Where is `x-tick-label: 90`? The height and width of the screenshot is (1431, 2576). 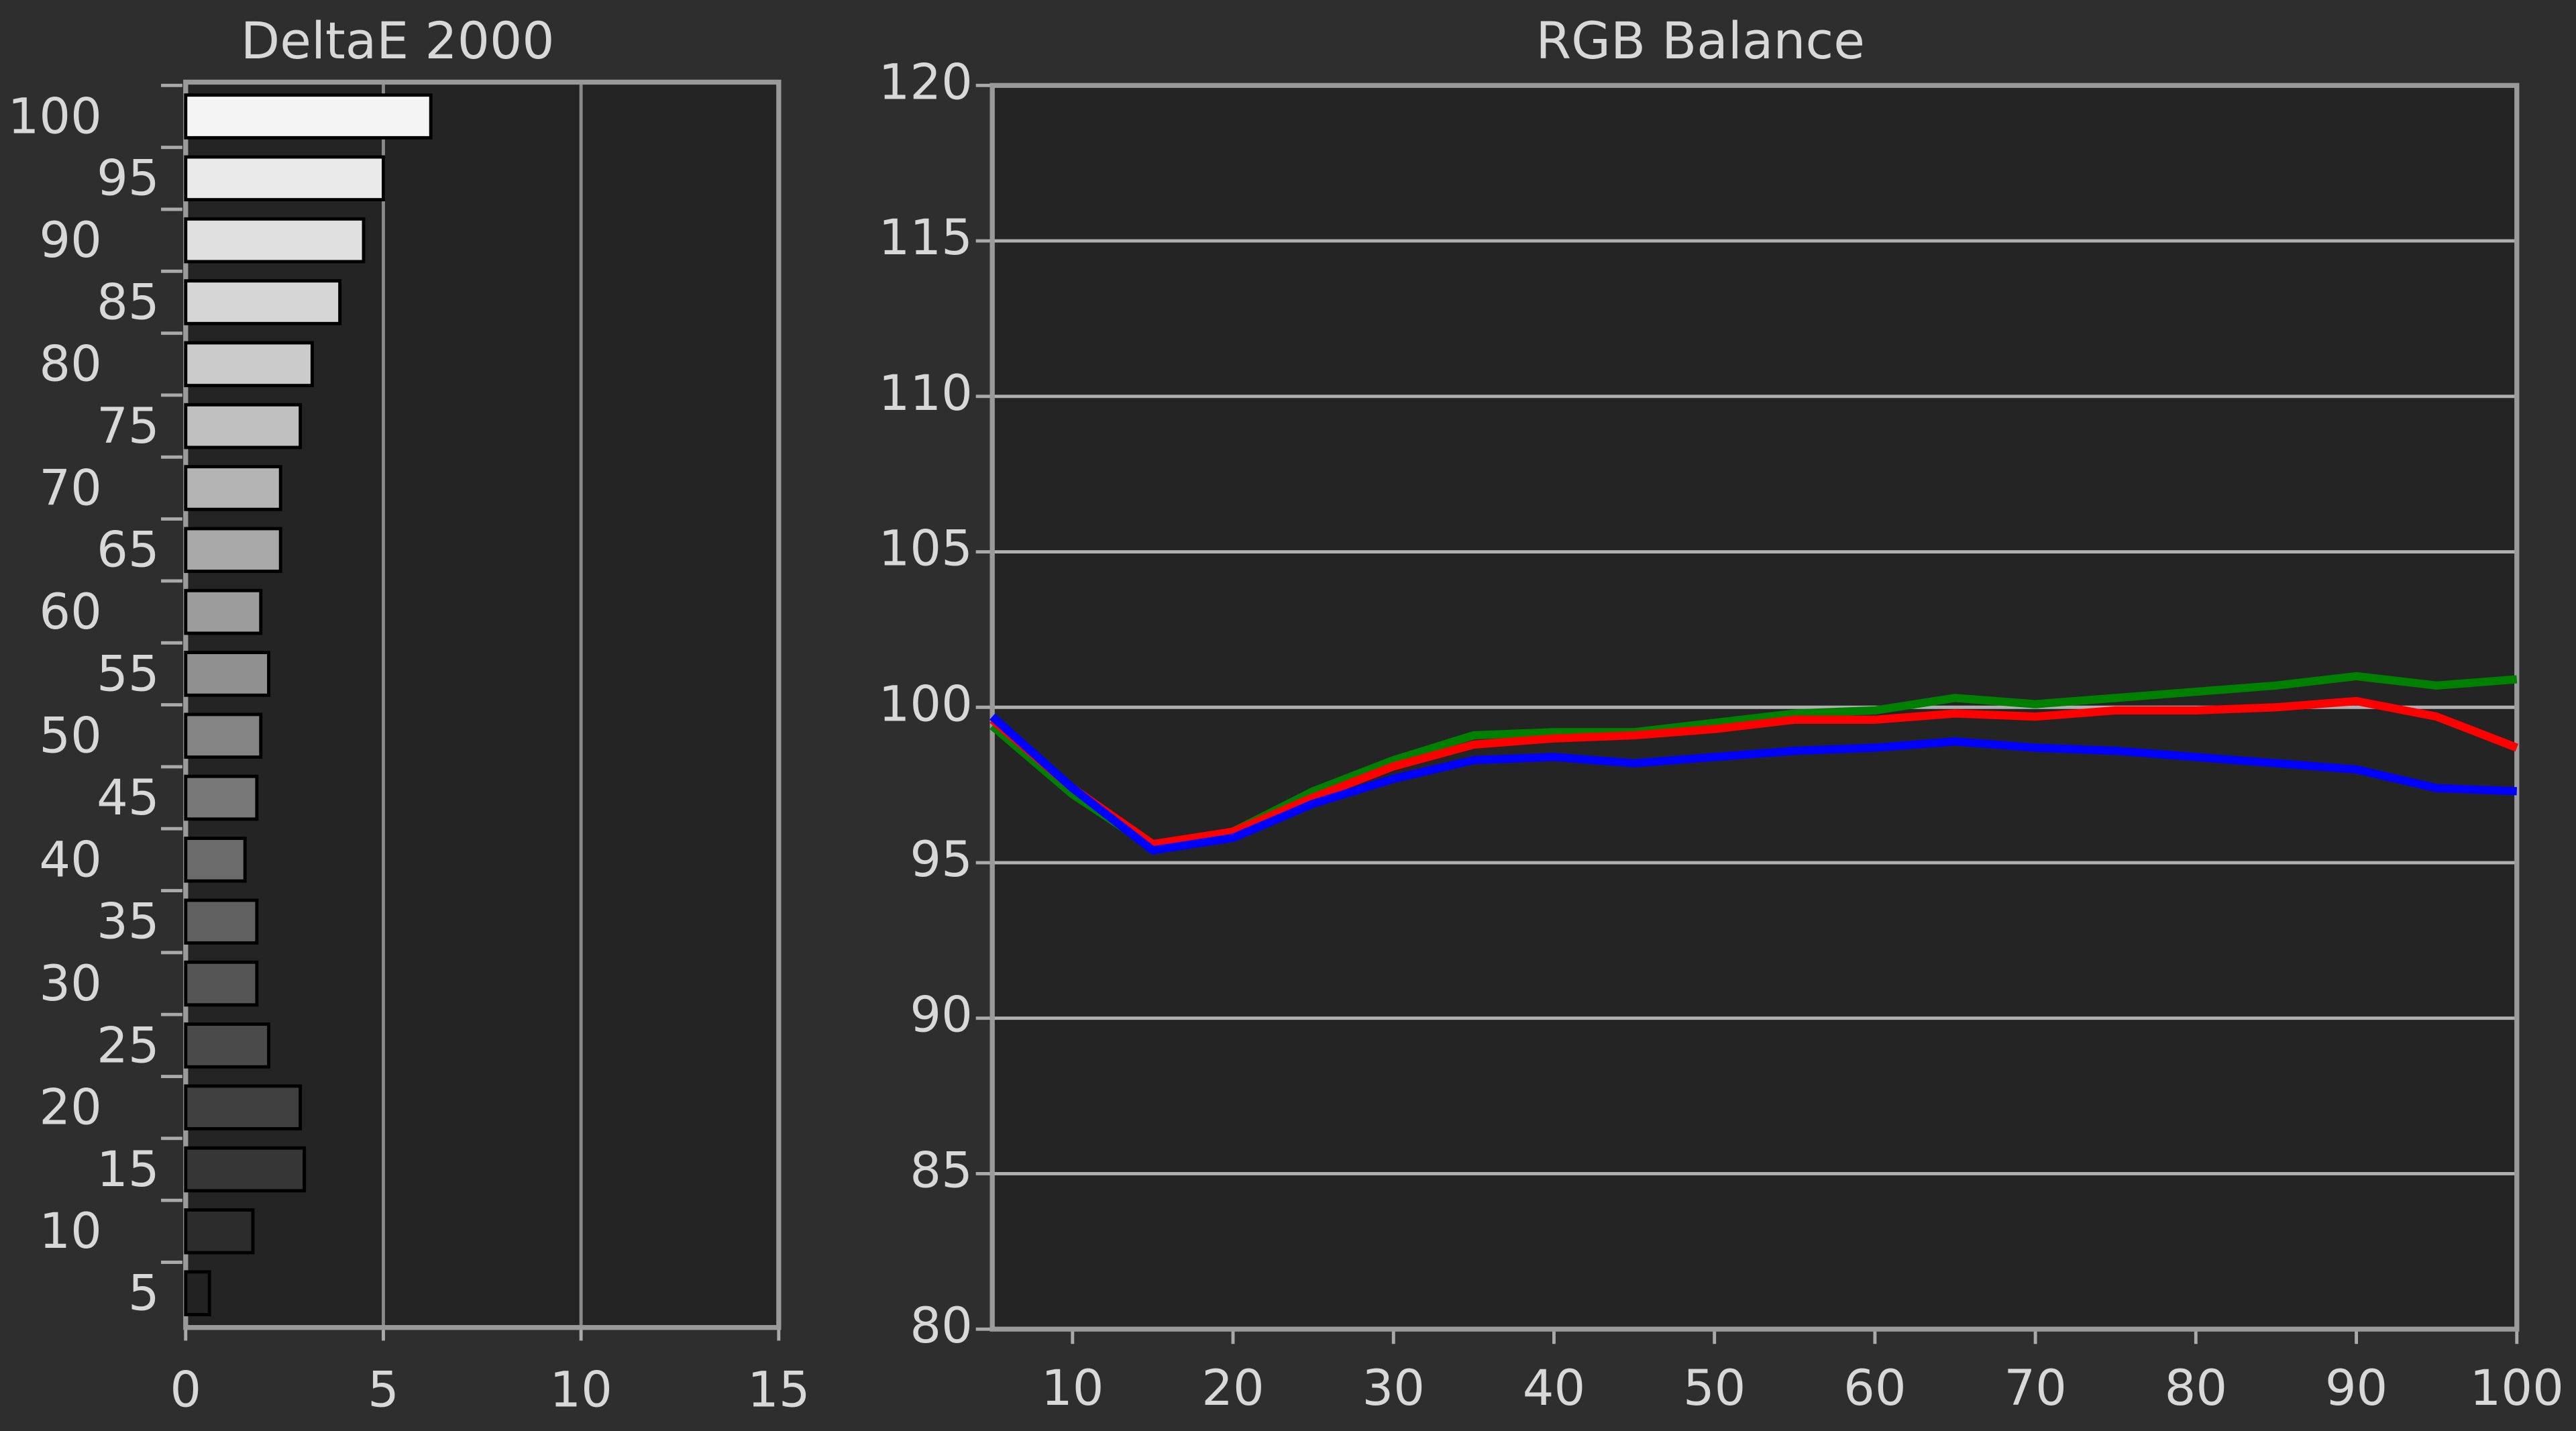
x-tick-label: 90 is located at coordinates (2356, 1388).